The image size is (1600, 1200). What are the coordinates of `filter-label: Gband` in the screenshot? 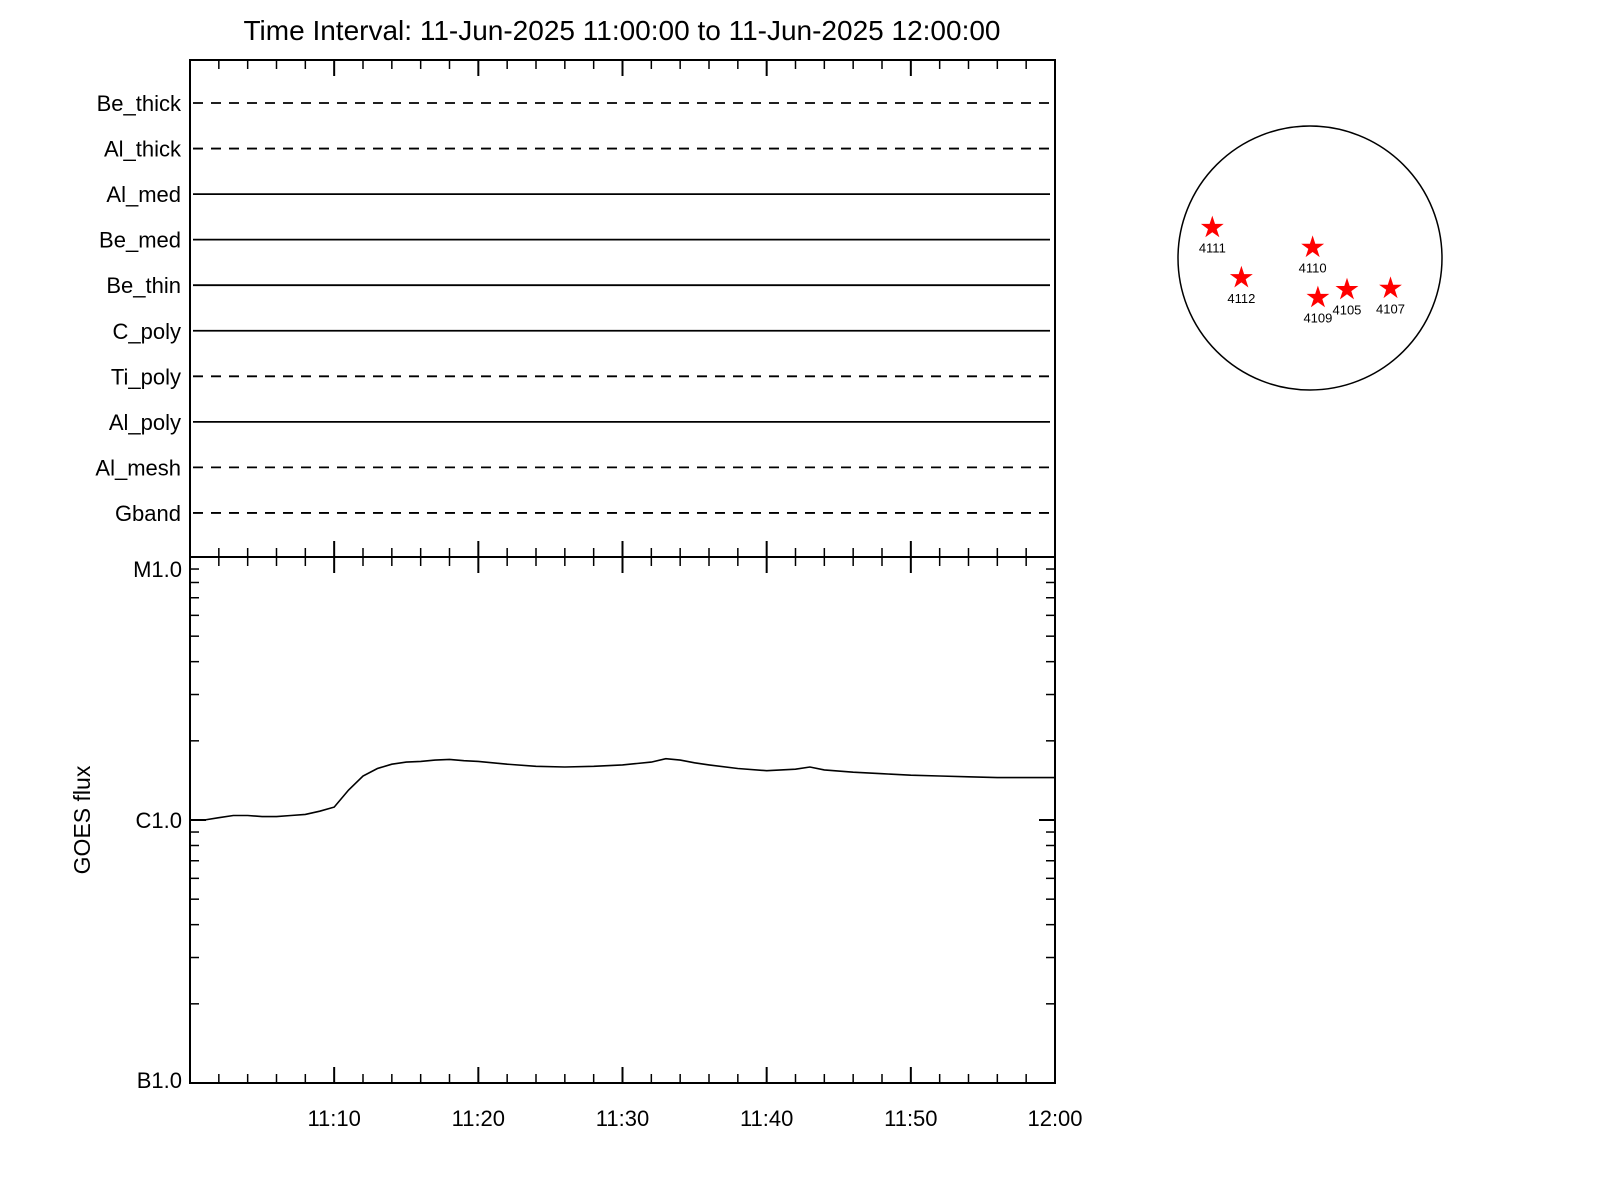 It's located at (148, 513).